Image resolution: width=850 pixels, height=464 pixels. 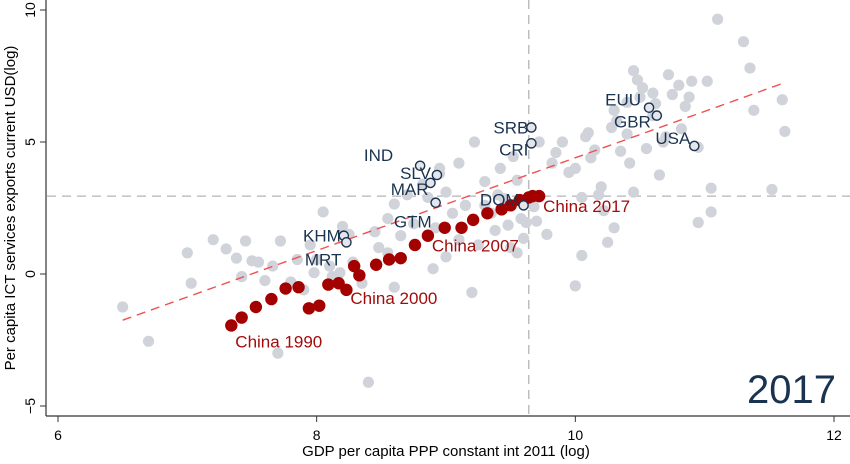 What do you see at coordinates (328, 284) in the screenshot?
I see `china-point-1998` at bounding box center [328, 284].